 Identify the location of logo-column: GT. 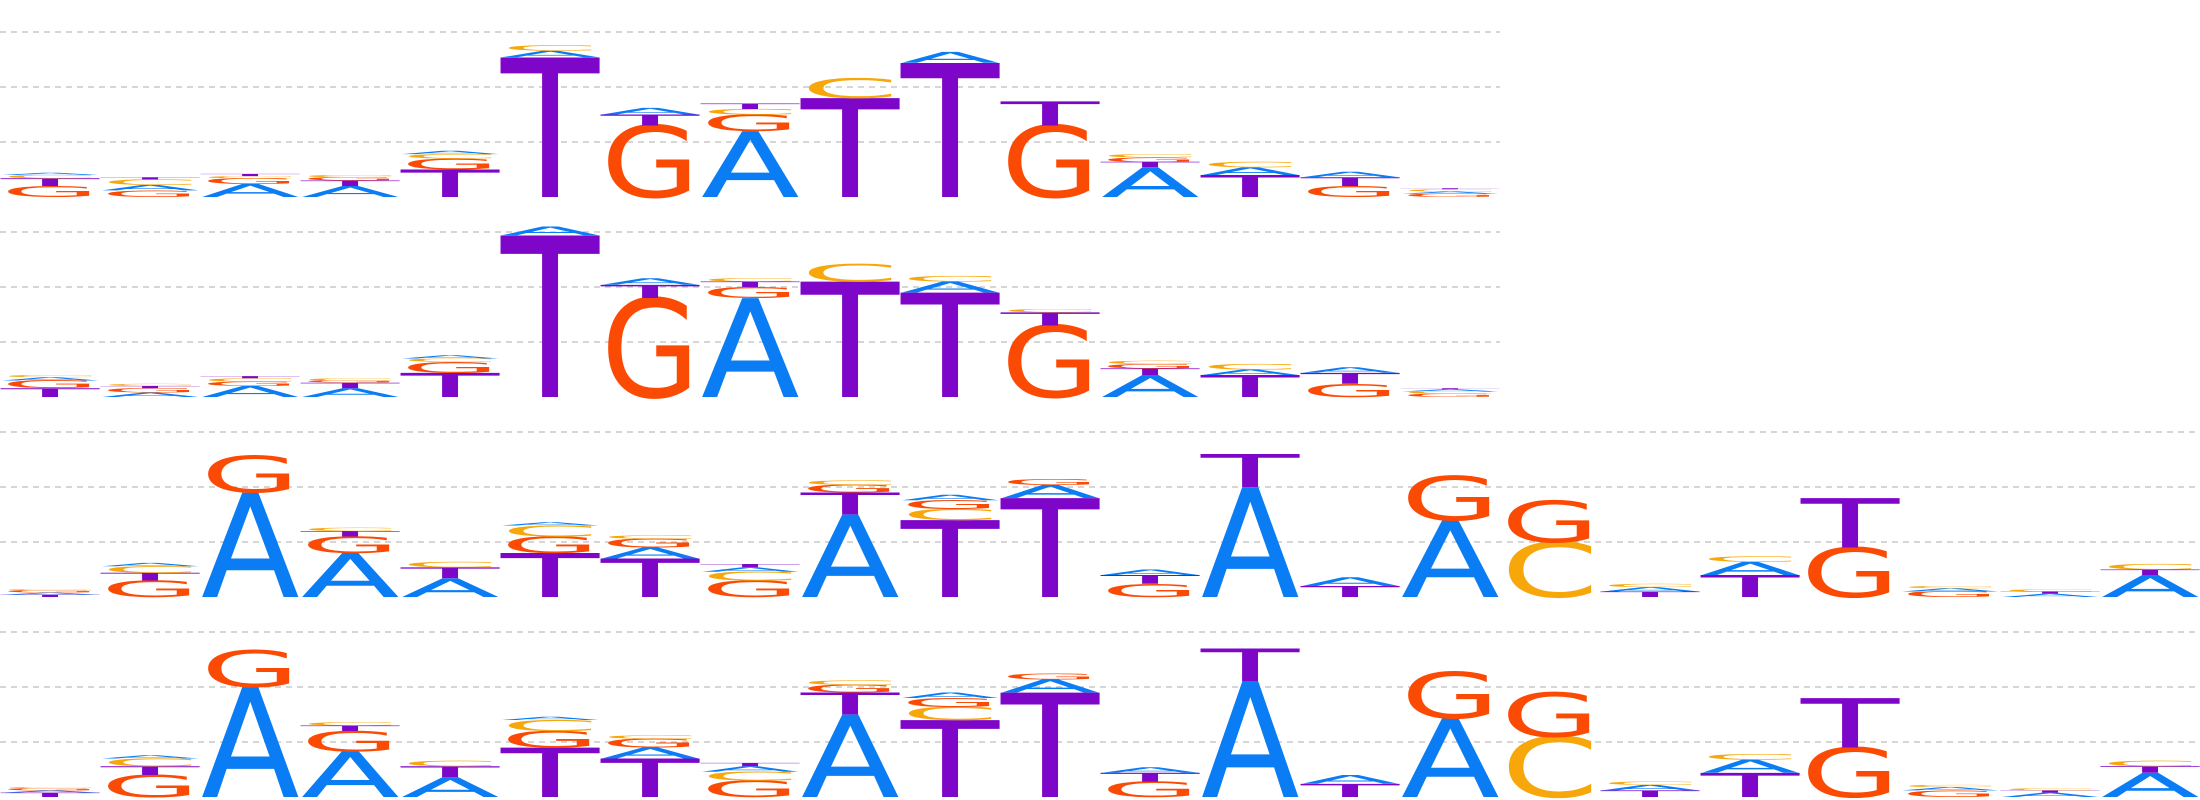
(1850, 742).